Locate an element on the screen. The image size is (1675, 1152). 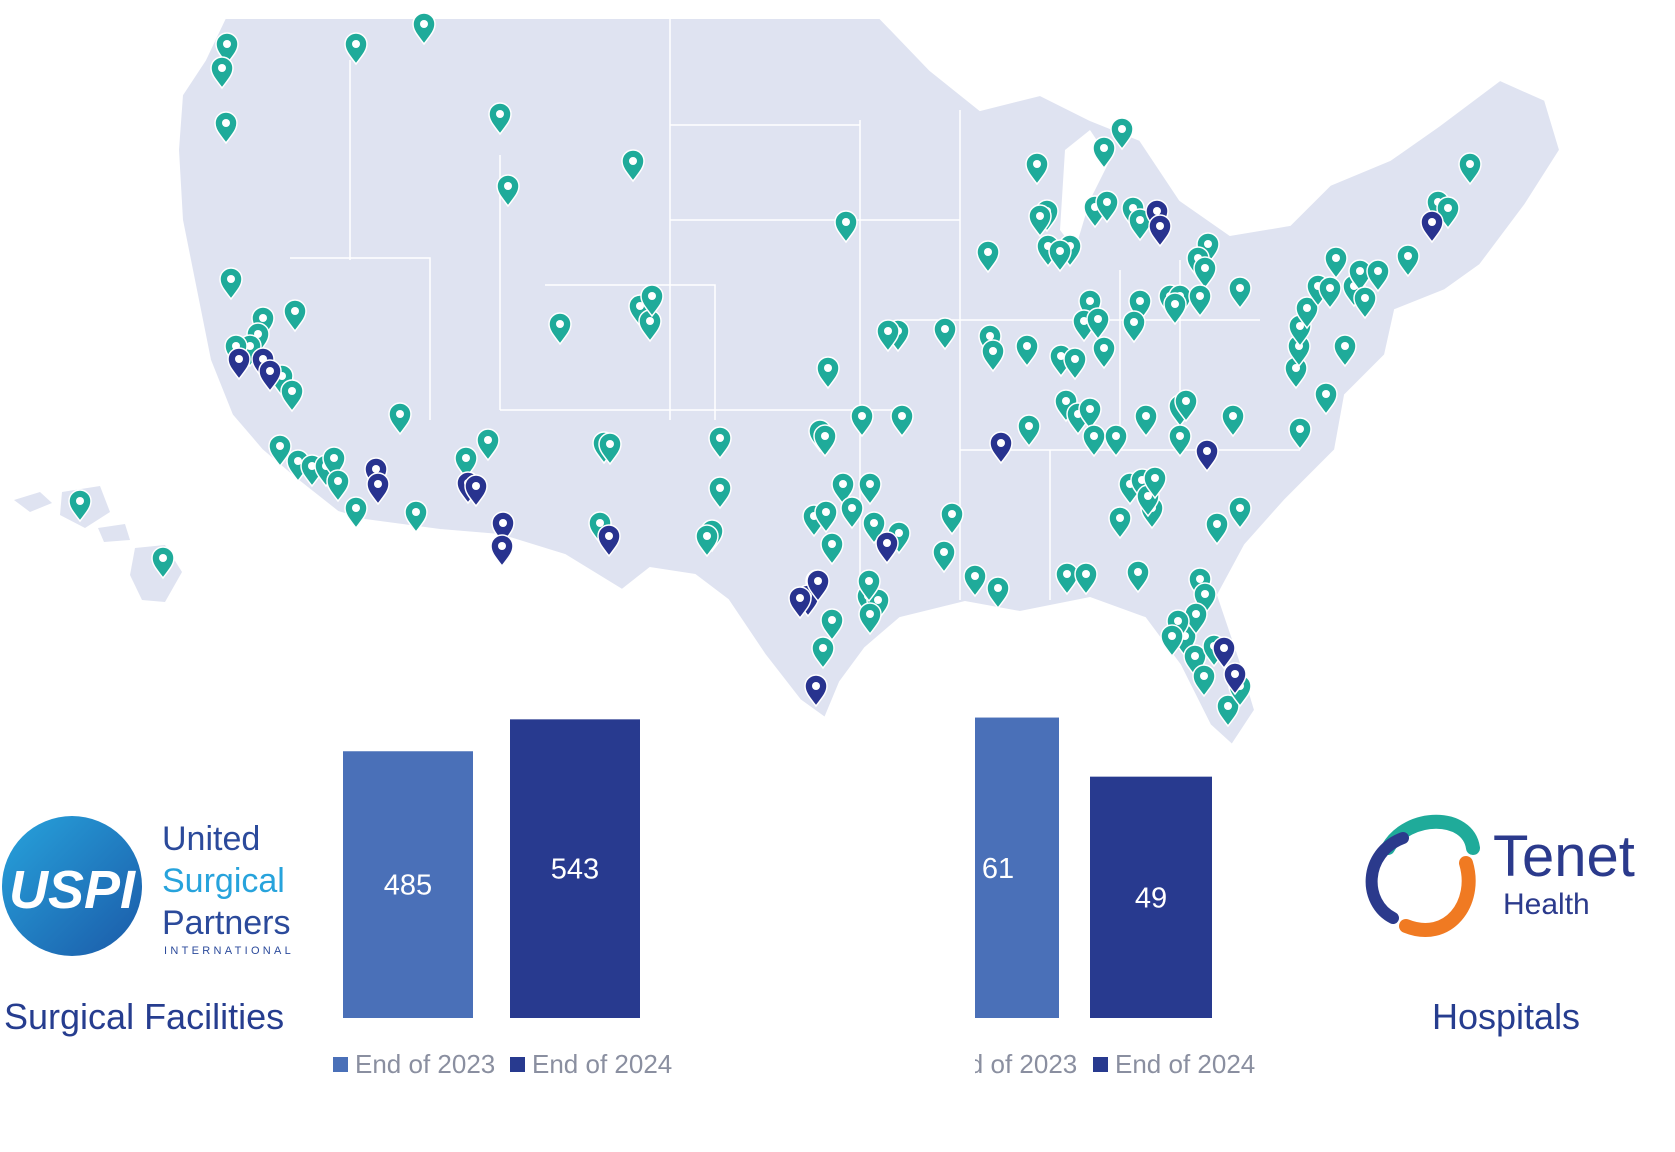
legend-label: End of 2024 is located at coordinates (602, 1064).